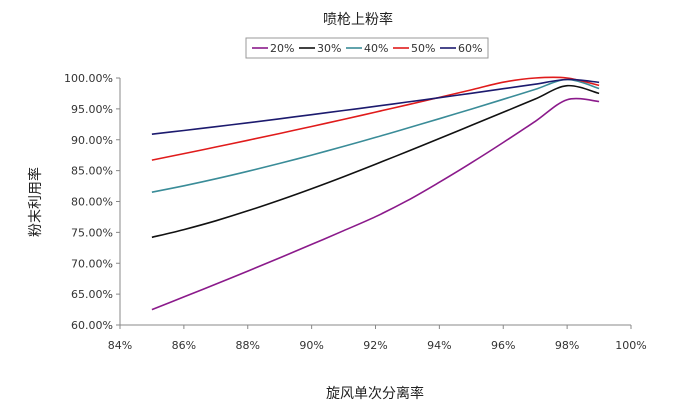 Image resolution: width=675 pixels, height=411 pixels. I want to click on series-line-60pct, so click(375, 106).